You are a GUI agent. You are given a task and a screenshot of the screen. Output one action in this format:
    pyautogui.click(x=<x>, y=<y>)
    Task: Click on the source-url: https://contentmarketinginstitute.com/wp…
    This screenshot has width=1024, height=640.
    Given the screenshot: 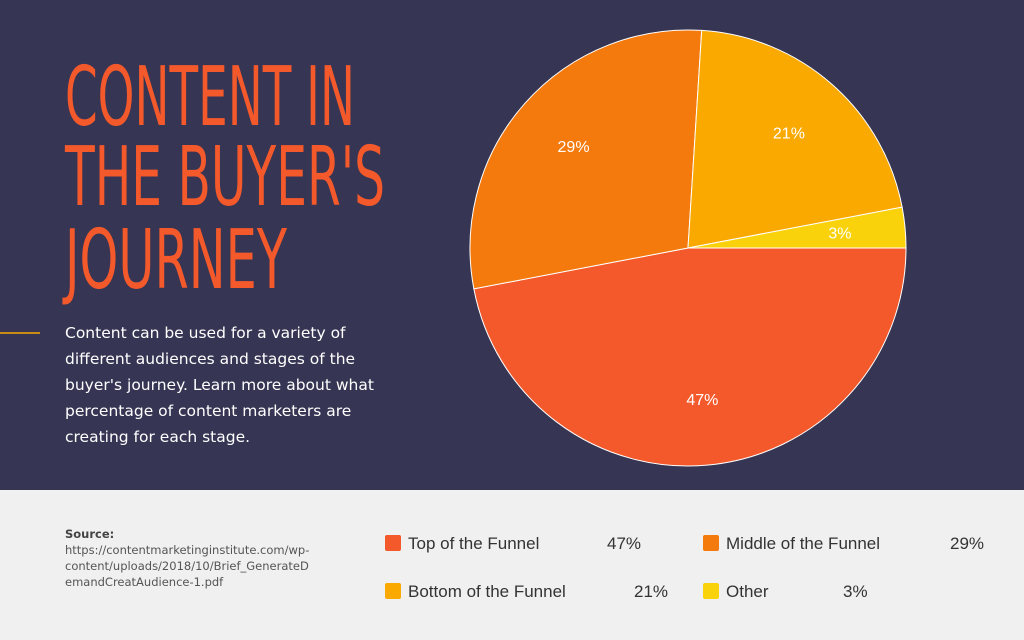 What is the action you would take?
    pyautogui.click(x=187, y=566)
    